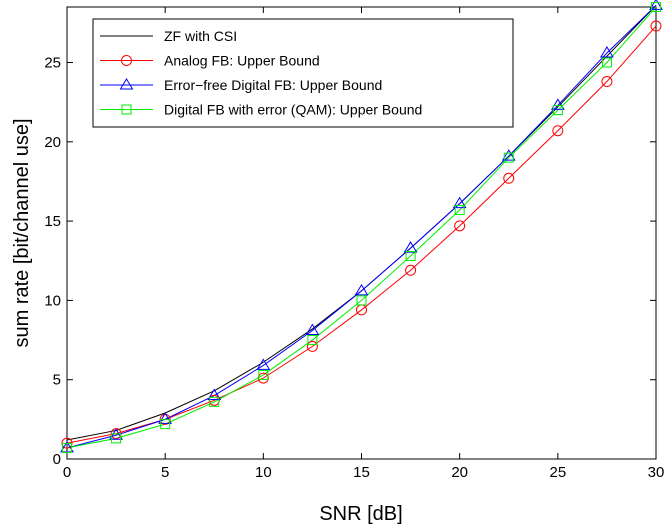 The height and width of the screenshot is (524, 665). I want to click on y-axis-title: sum rate [bit/channel use], so click(22, 232).